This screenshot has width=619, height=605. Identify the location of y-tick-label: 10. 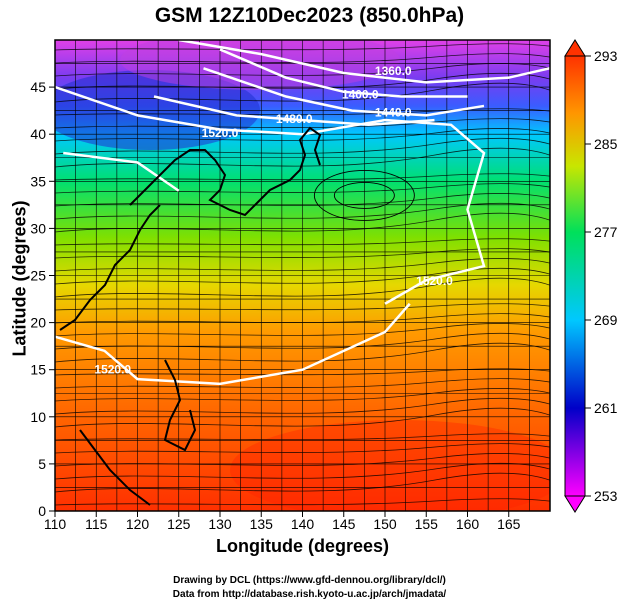
(38, 417).